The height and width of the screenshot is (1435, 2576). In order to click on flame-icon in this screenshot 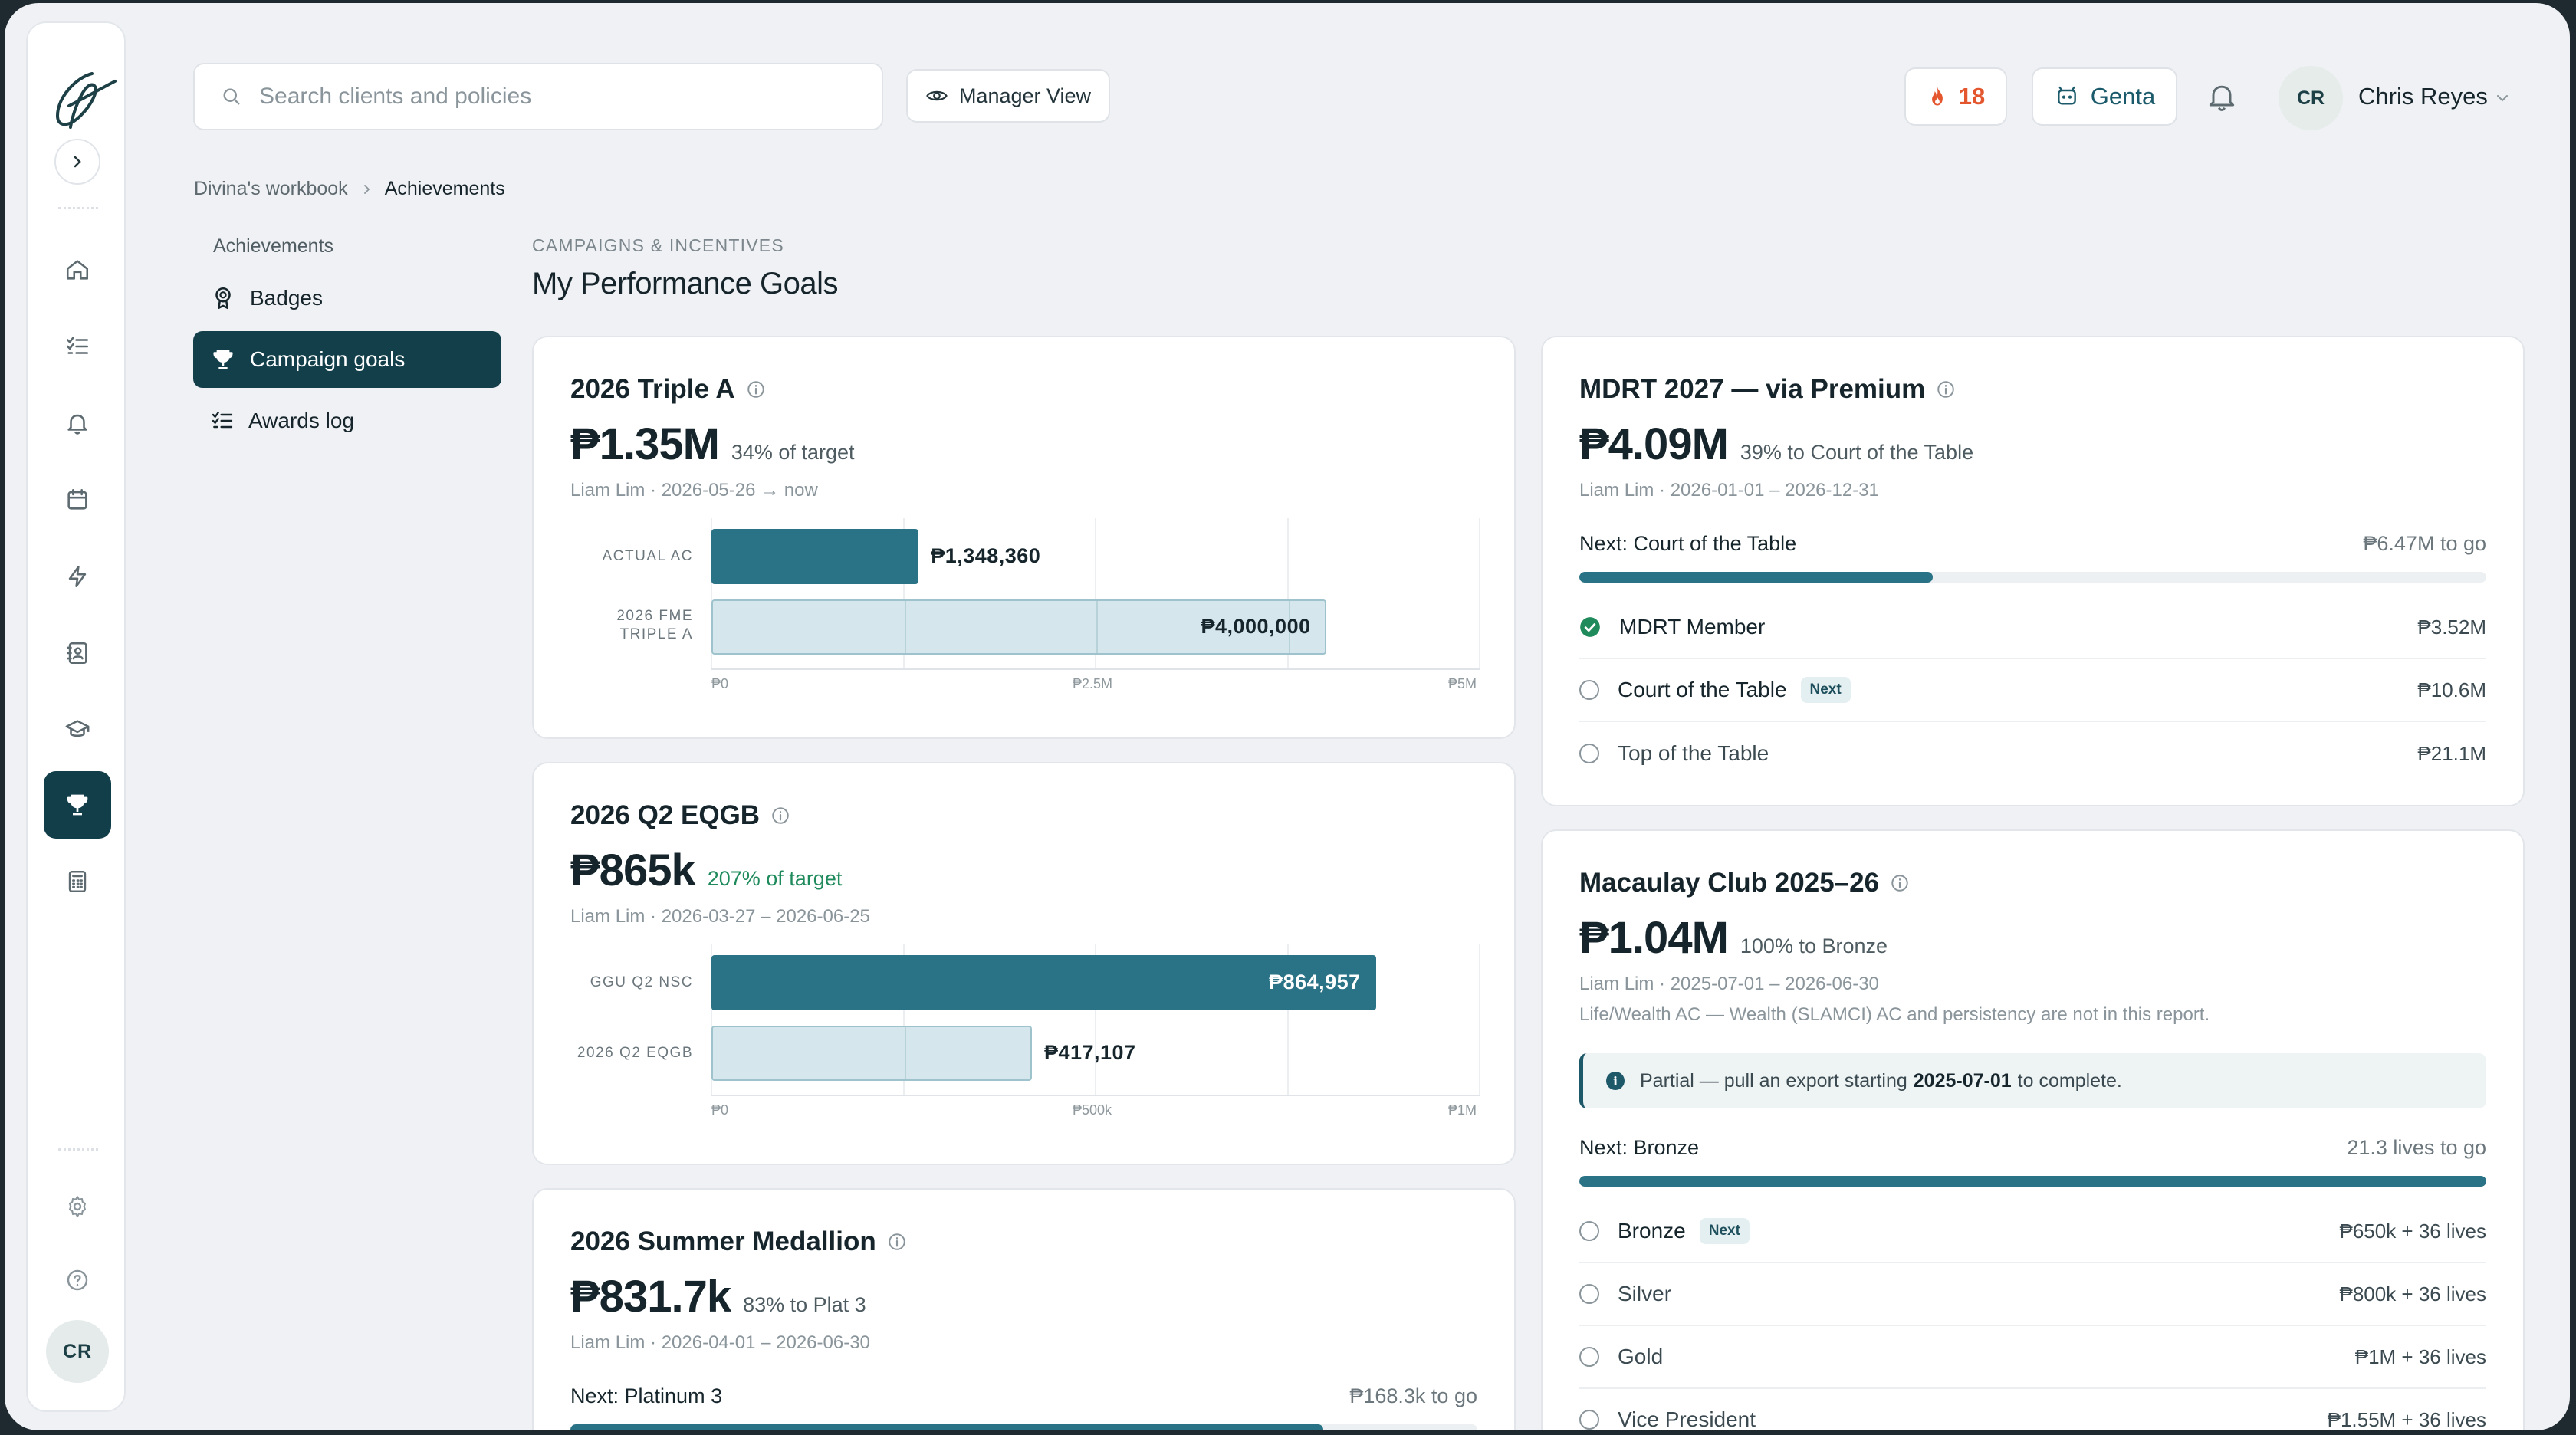, I will do `click(1937, 96)`.